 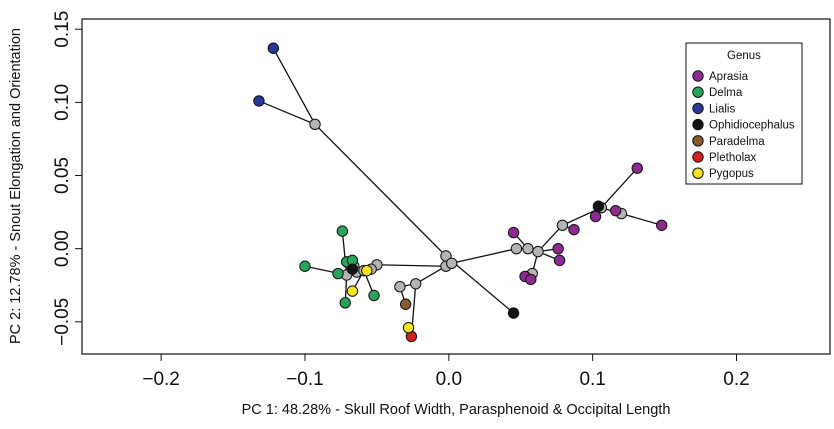 I want to click on x-tick-label: −0.1, so click(x=305, y=379).